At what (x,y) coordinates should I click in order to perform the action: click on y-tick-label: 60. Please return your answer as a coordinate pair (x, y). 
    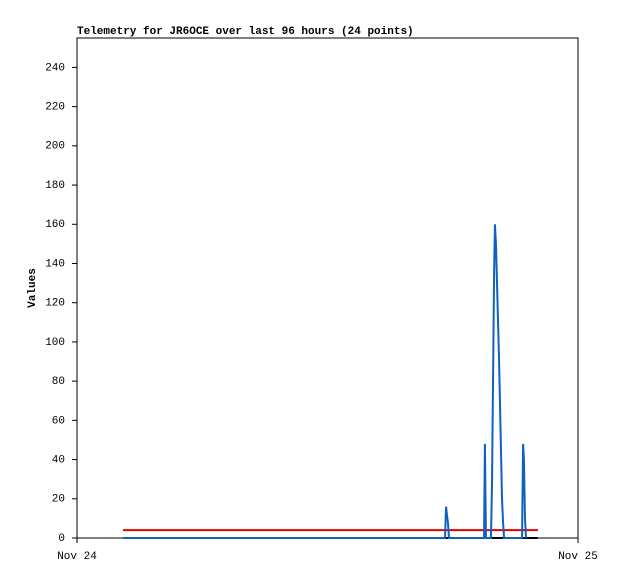
    Looking at the image, I should click on (58, 421).